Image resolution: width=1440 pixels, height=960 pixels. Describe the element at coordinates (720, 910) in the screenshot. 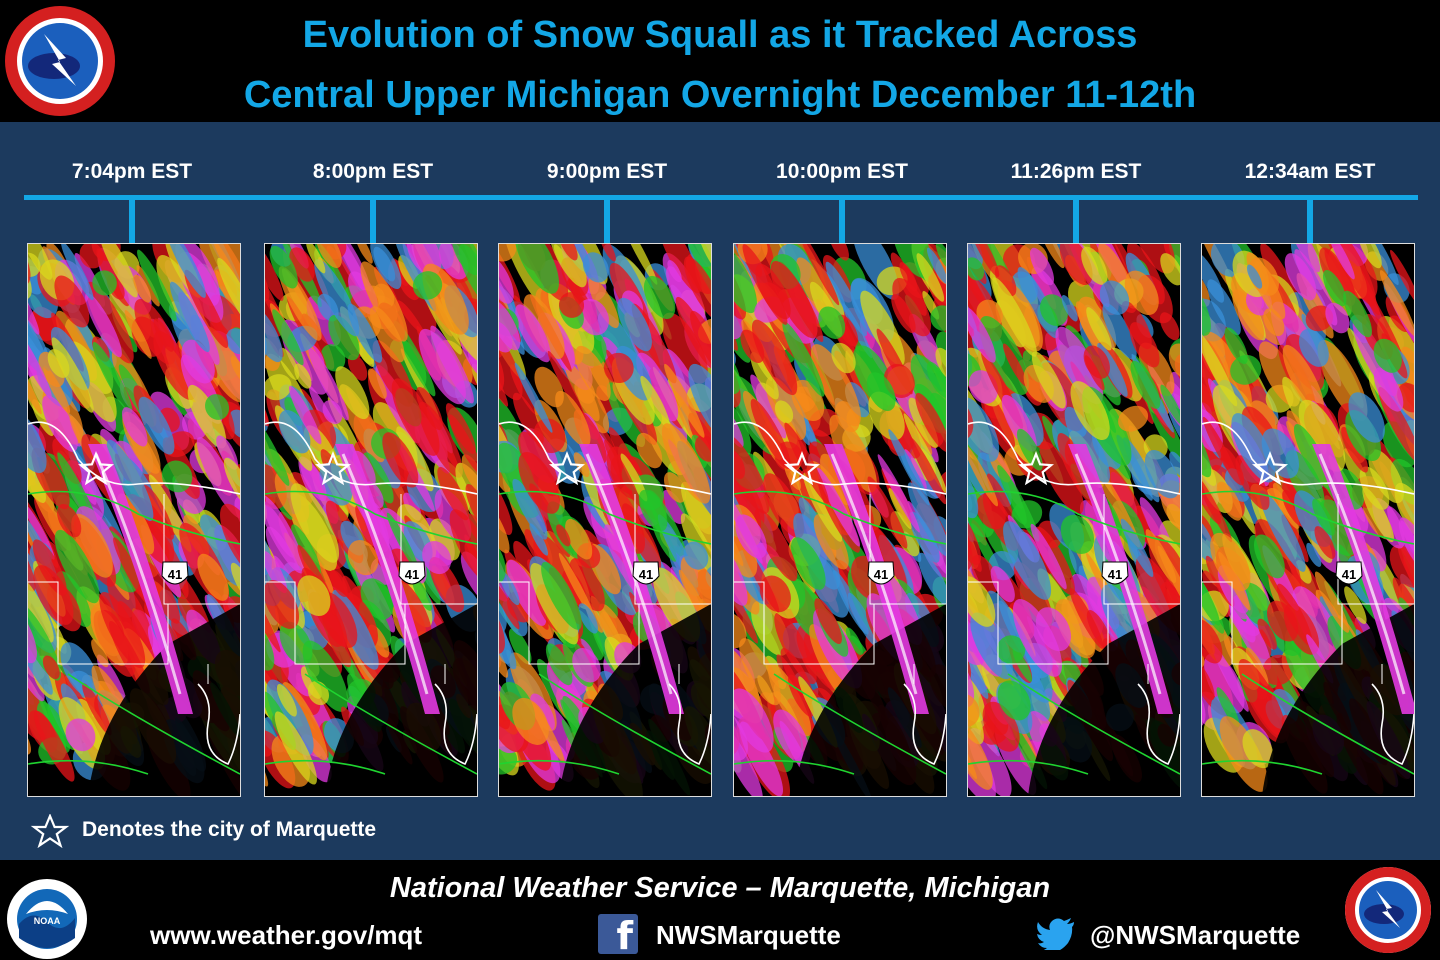

I see `footer-bar` at that location.